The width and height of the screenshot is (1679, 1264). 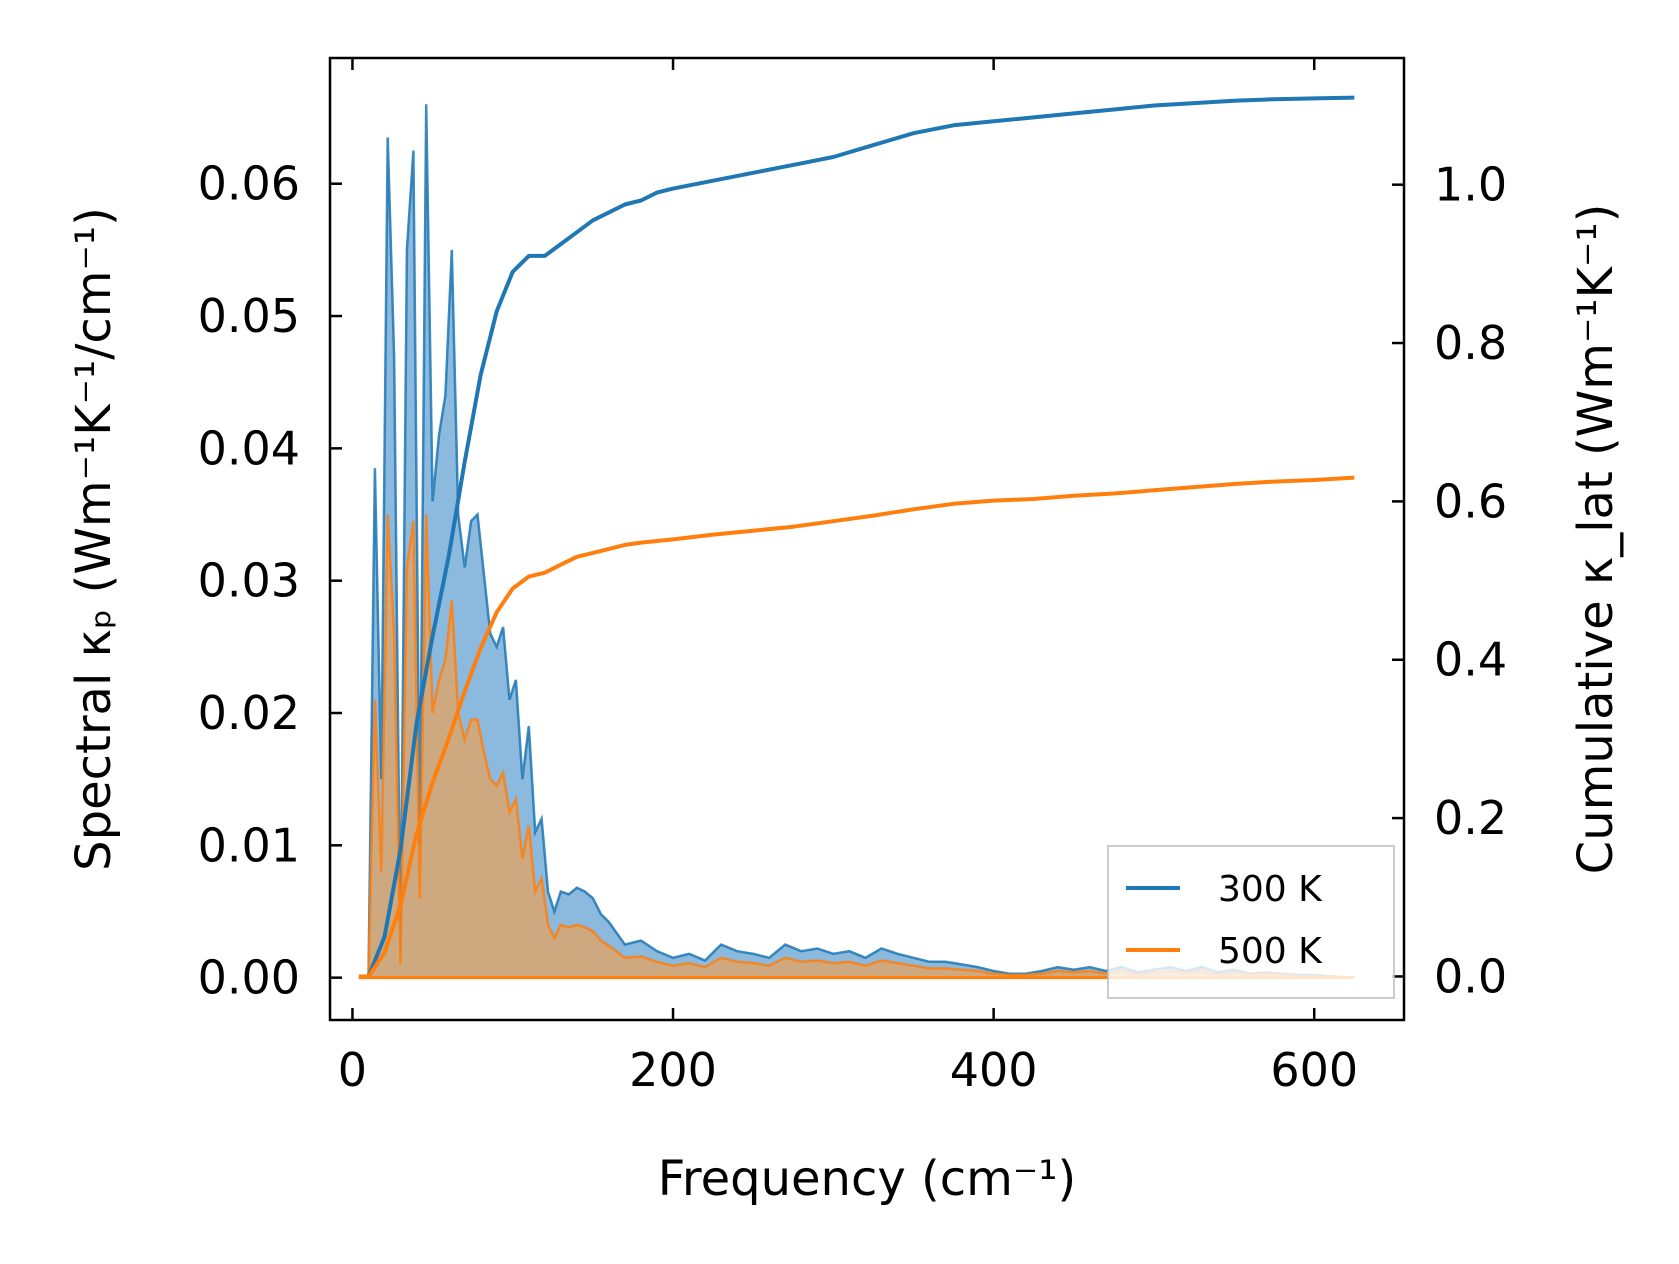 I want to click on legend-box, so click(x=1251, y=922).